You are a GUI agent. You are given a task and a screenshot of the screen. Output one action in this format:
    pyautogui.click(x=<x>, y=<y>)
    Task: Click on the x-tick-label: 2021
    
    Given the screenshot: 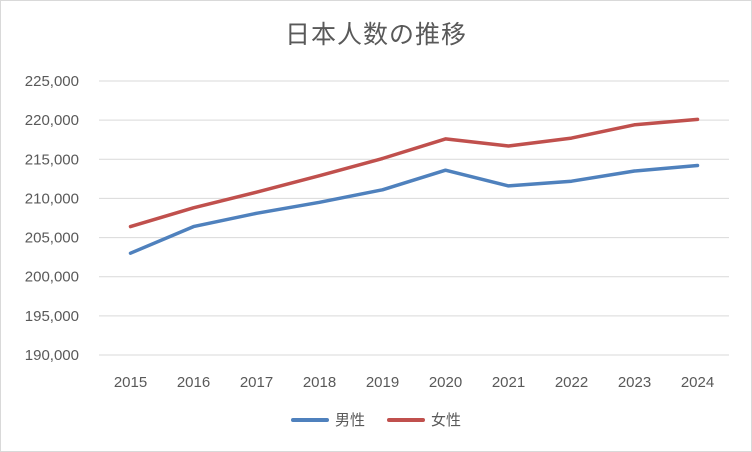 What is the action you would take?
    pyautogui.click(x=508, y=382)
    